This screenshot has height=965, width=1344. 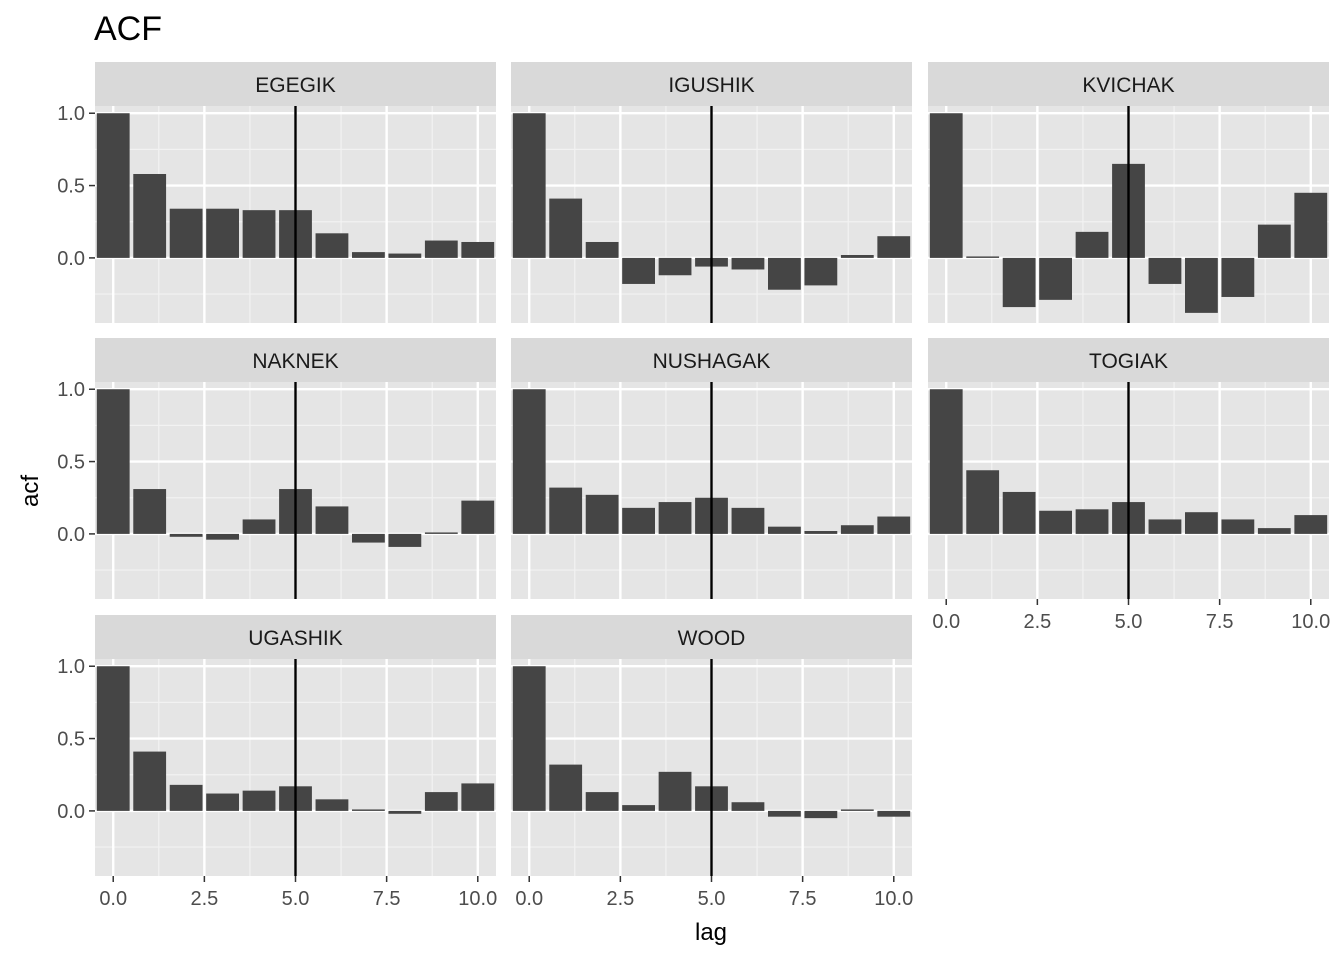 What do you see at coordinates (712, 361) in the screenshot?
I see `facet-strip-label: NUSHAGAK` at bounding box center [712, 361].